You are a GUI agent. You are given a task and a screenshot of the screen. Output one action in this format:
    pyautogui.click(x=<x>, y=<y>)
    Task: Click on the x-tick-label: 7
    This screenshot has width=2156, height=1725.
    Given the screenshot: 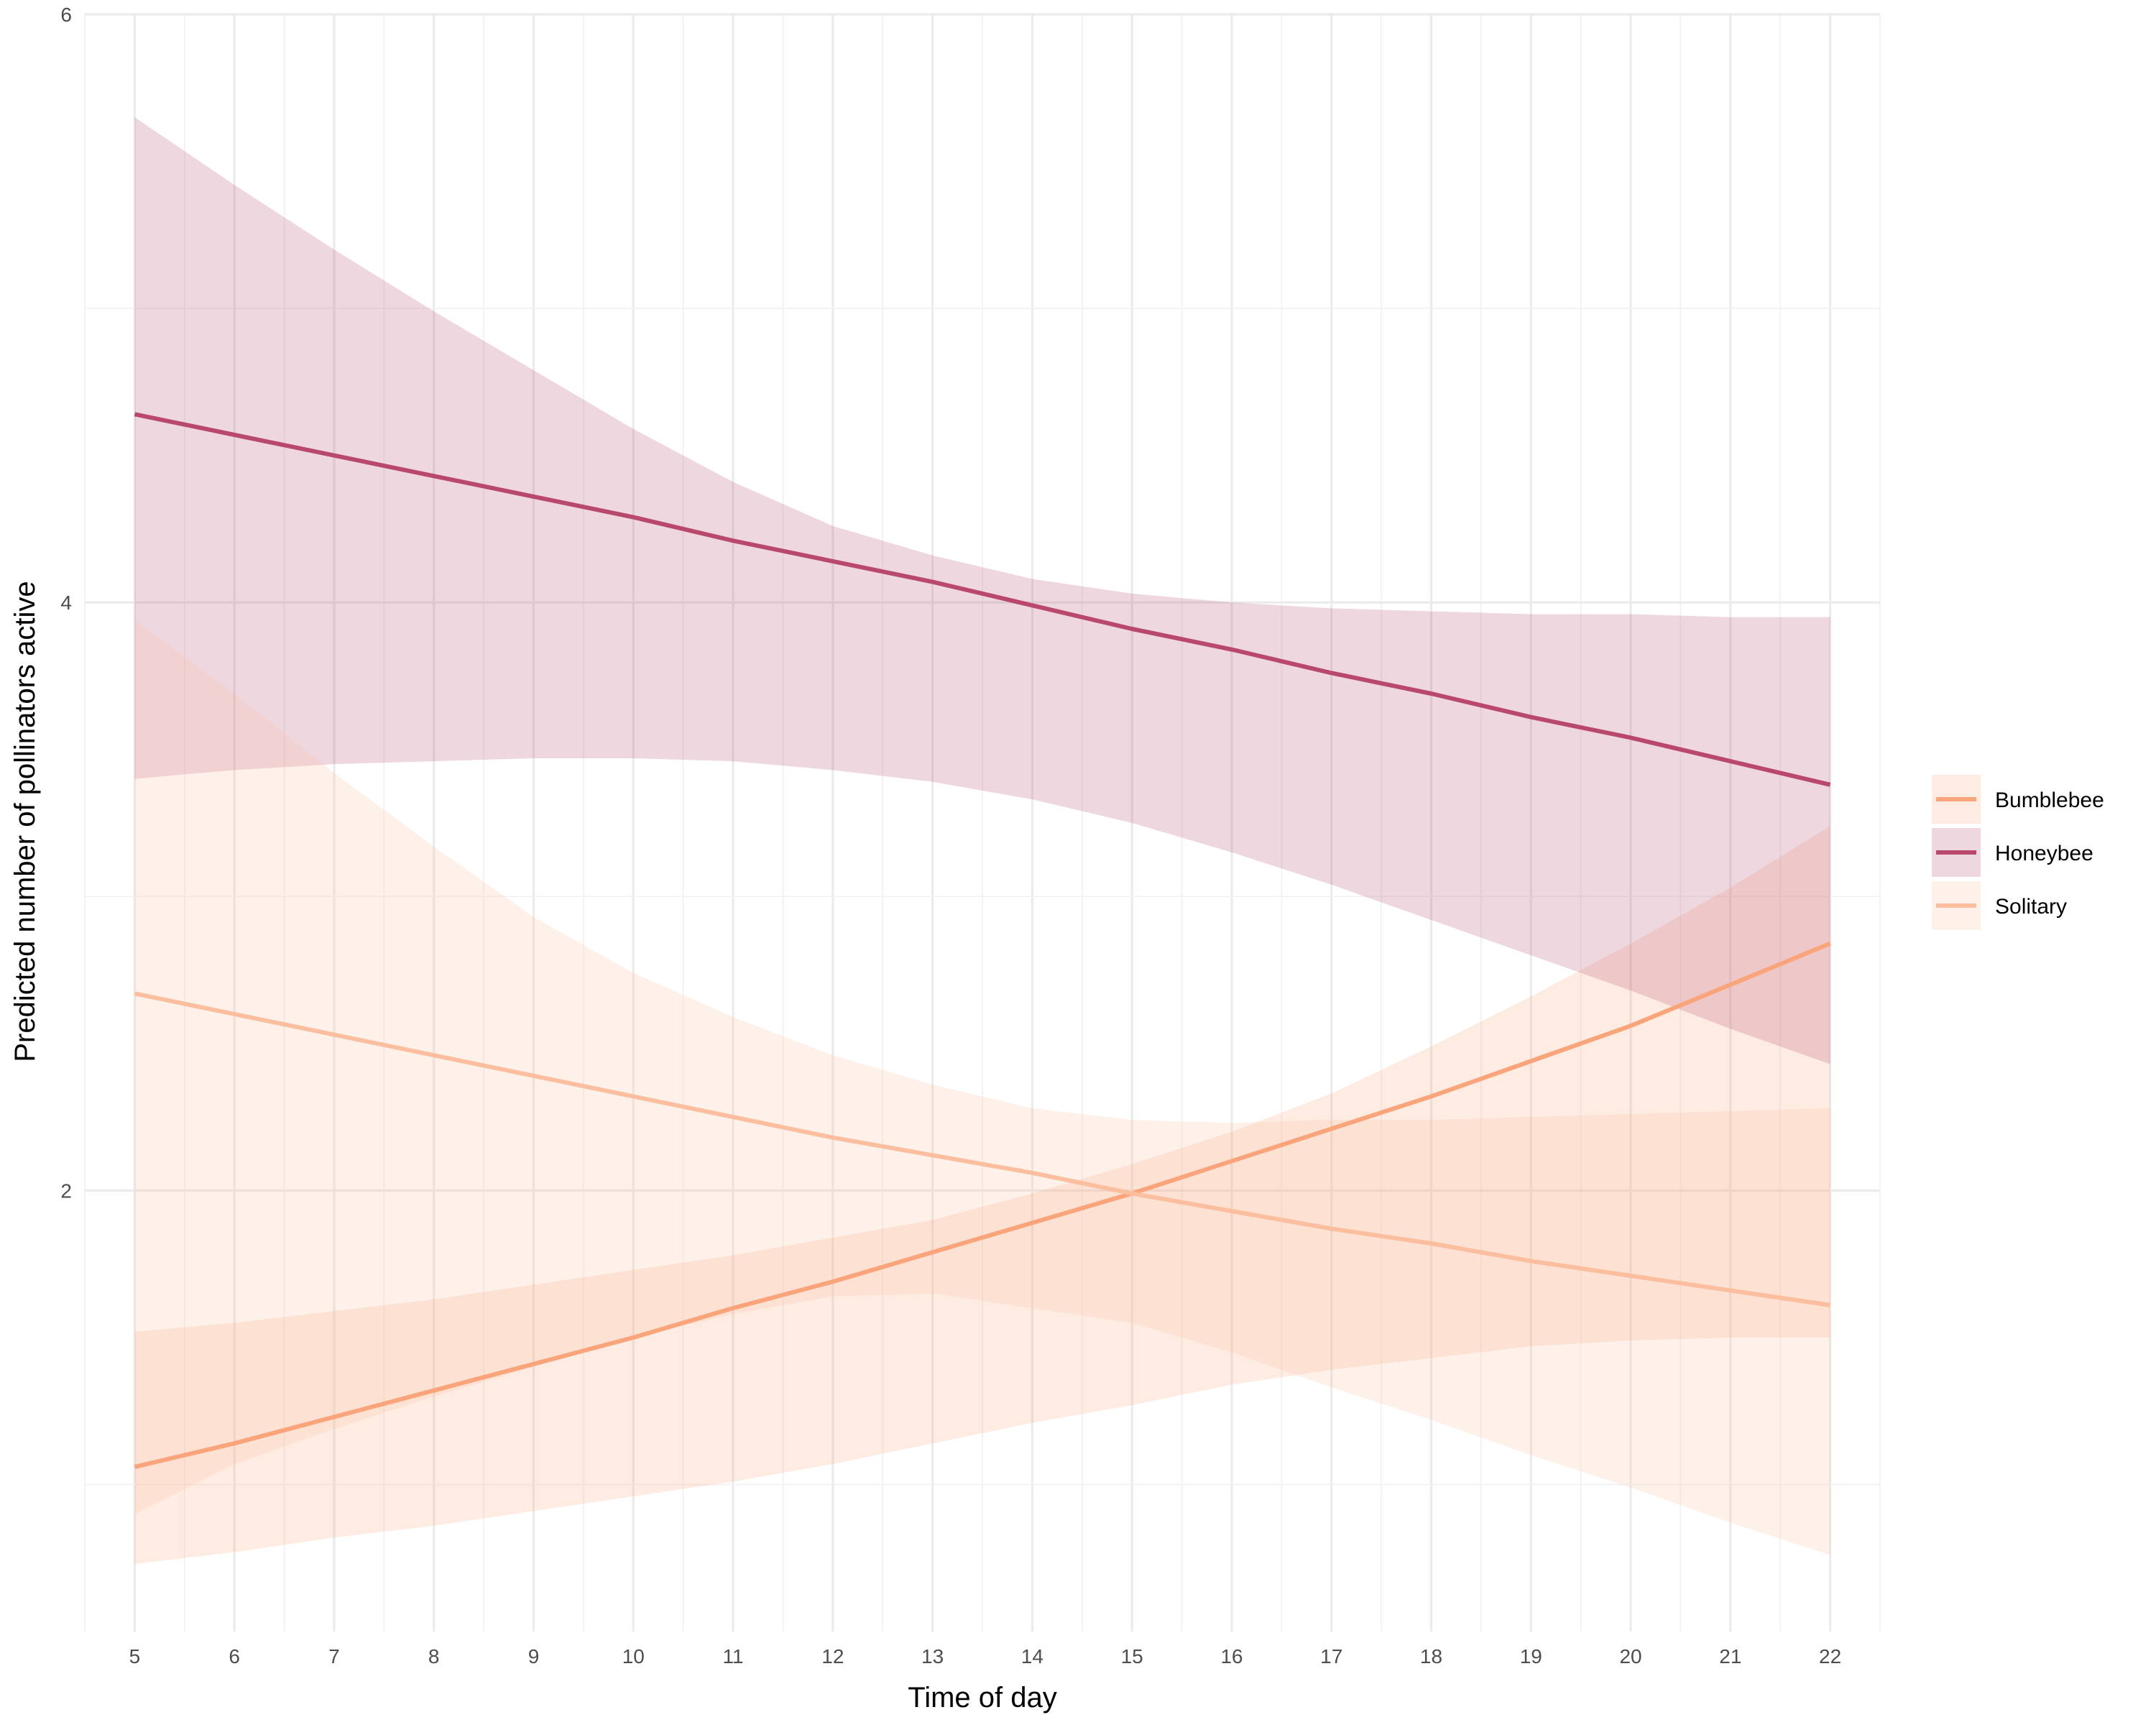 What is the action you would take?
    pyautogui.click(x=334, y=1656)
    